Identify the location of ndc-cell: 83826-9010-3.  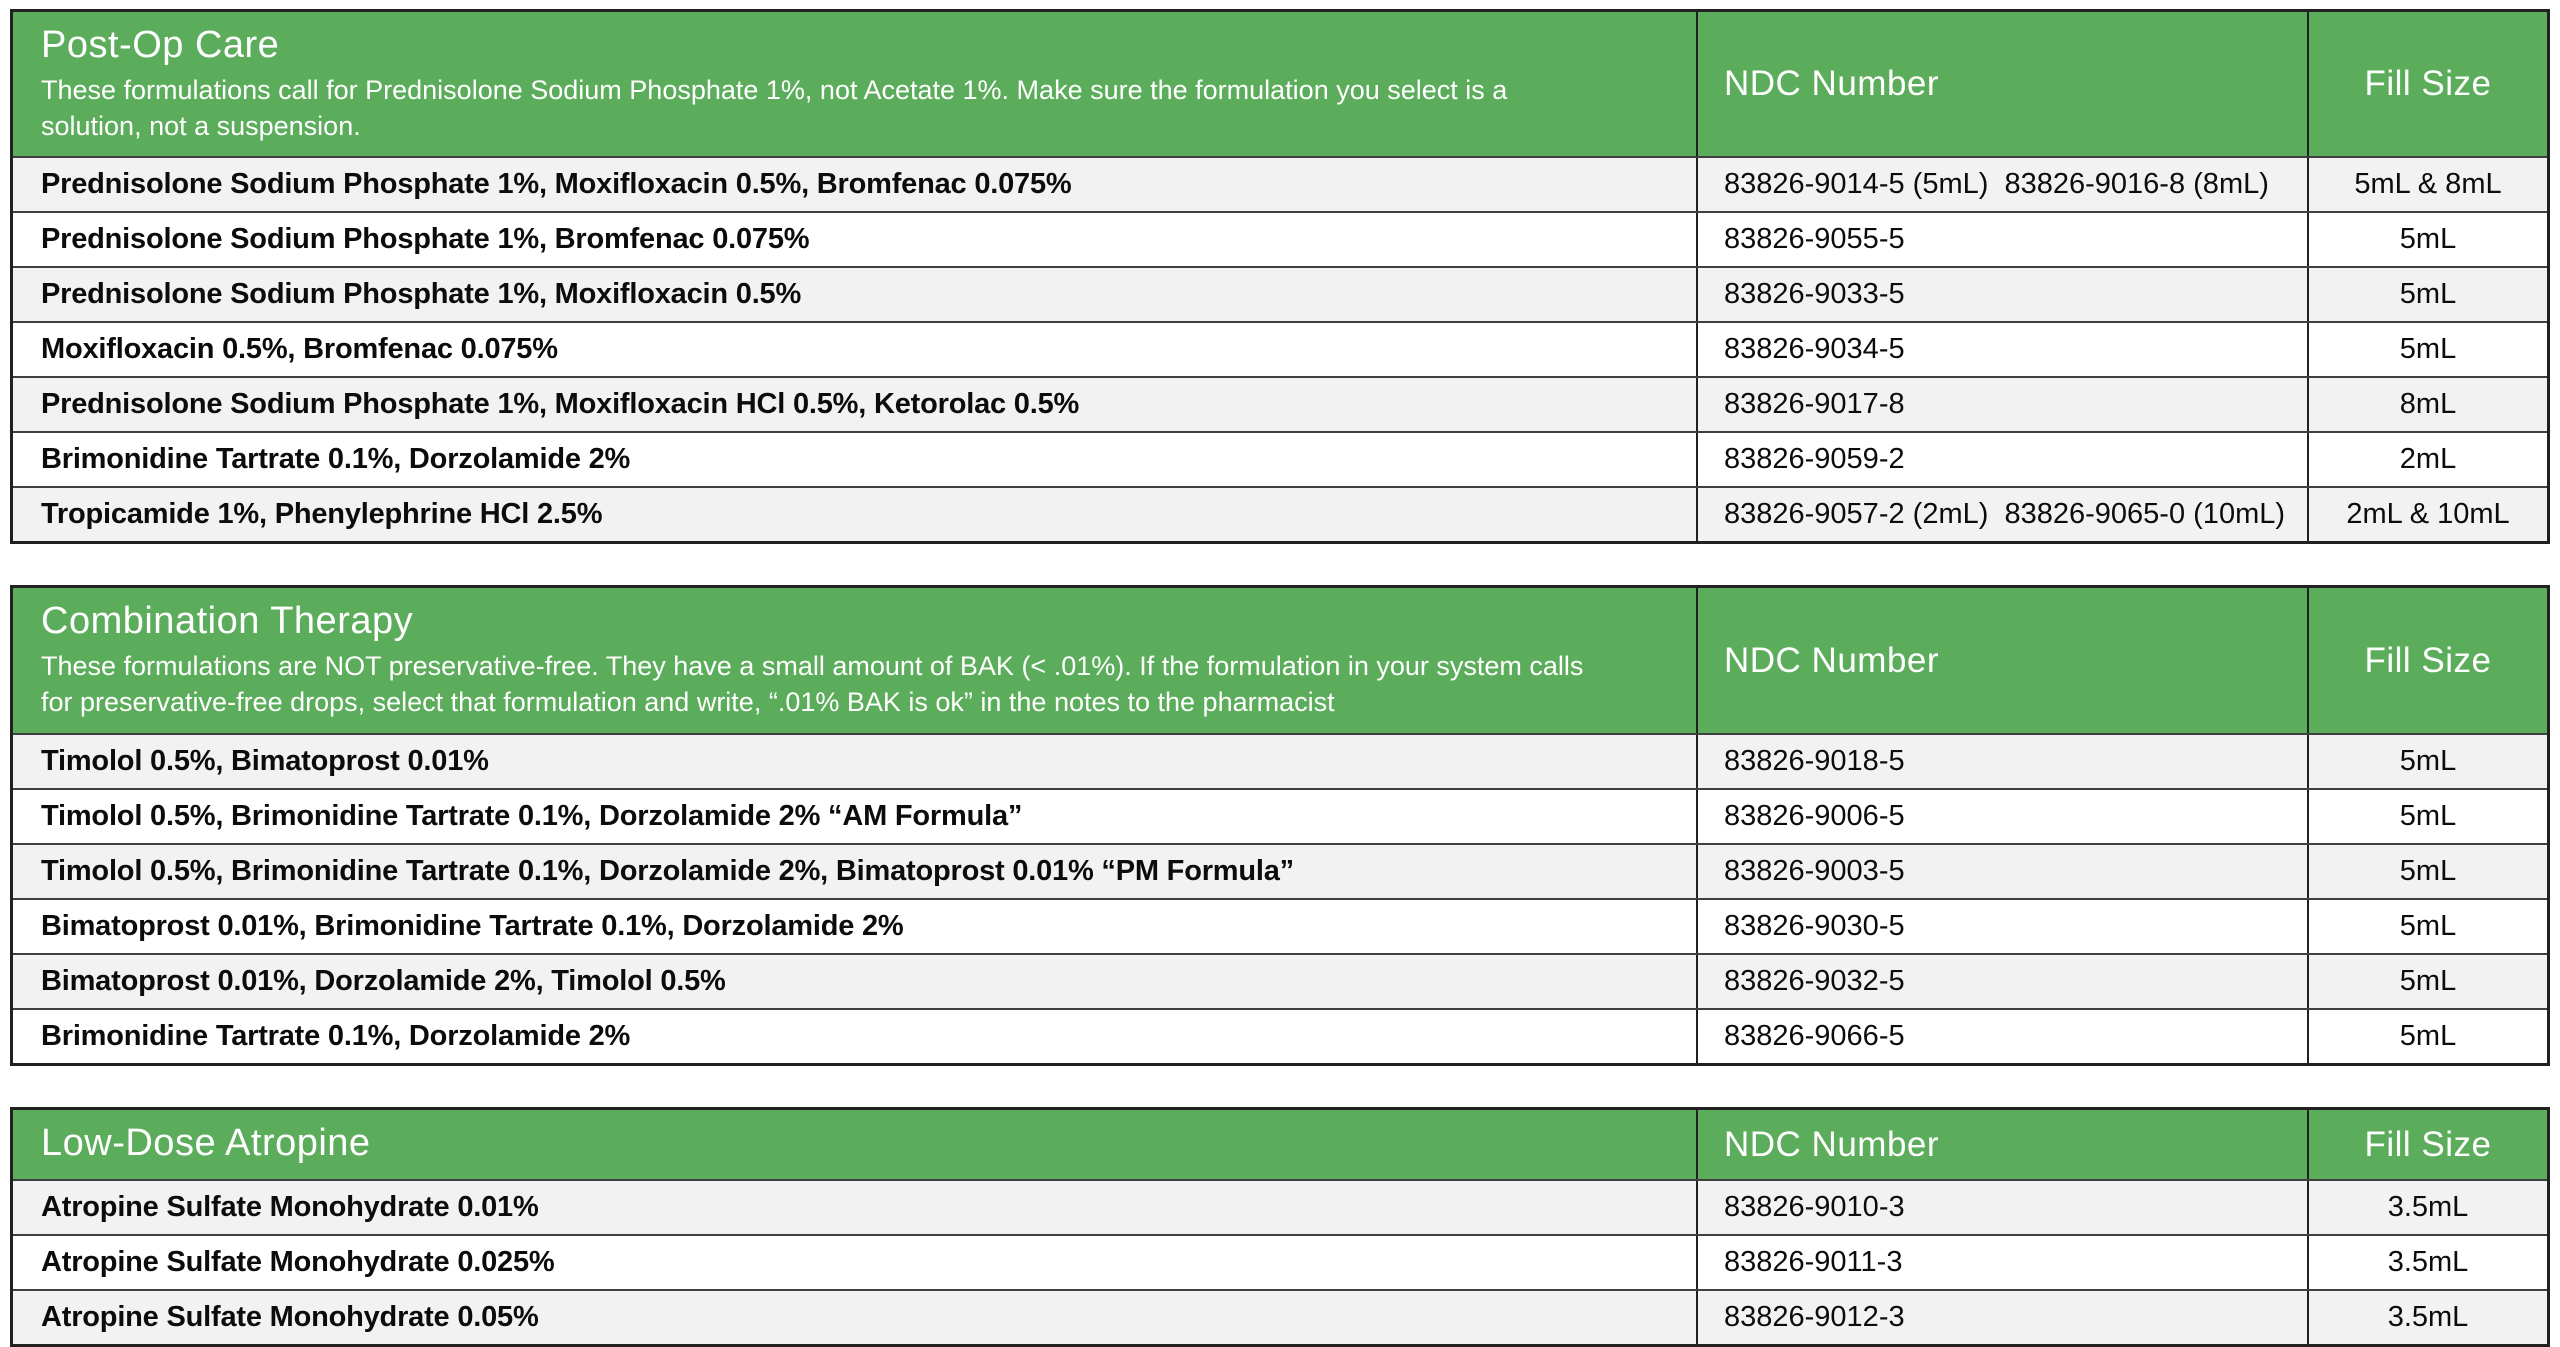
(2001, 1208).